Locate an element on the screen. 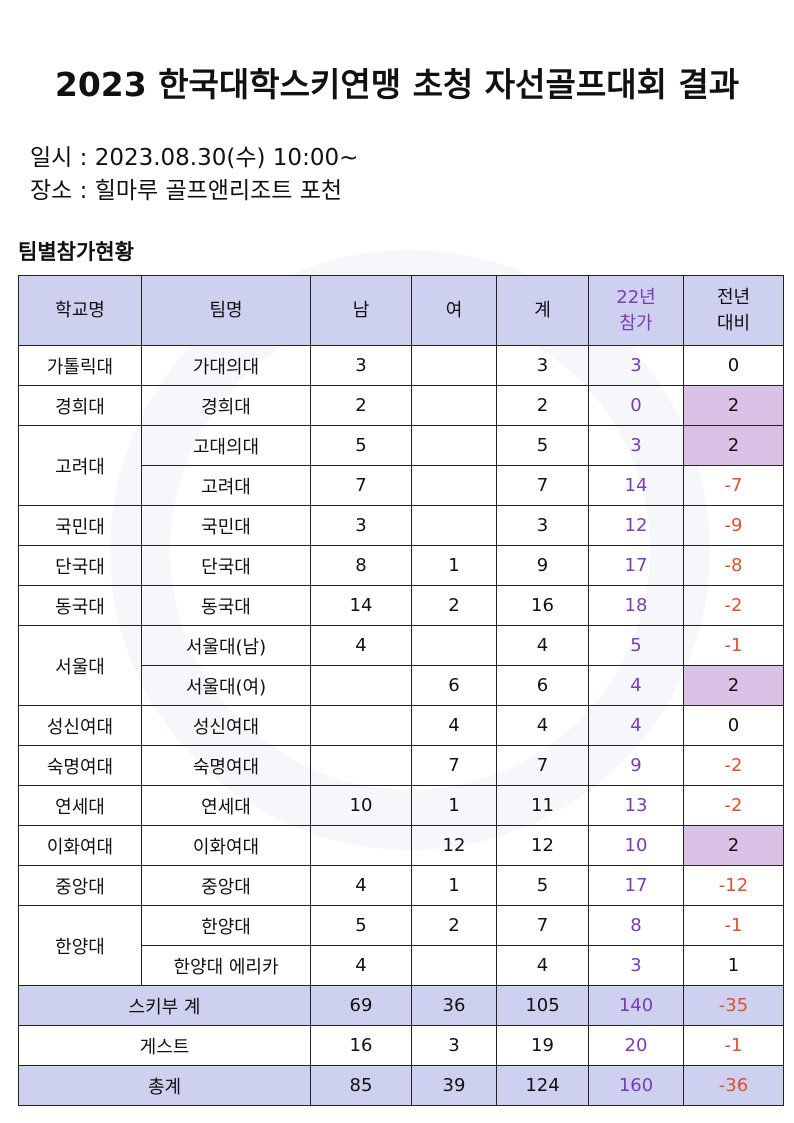 Image resolution: width=794 pixels, height=1123 pixels. cell-total: 12 is located at coordinates (542, 845).